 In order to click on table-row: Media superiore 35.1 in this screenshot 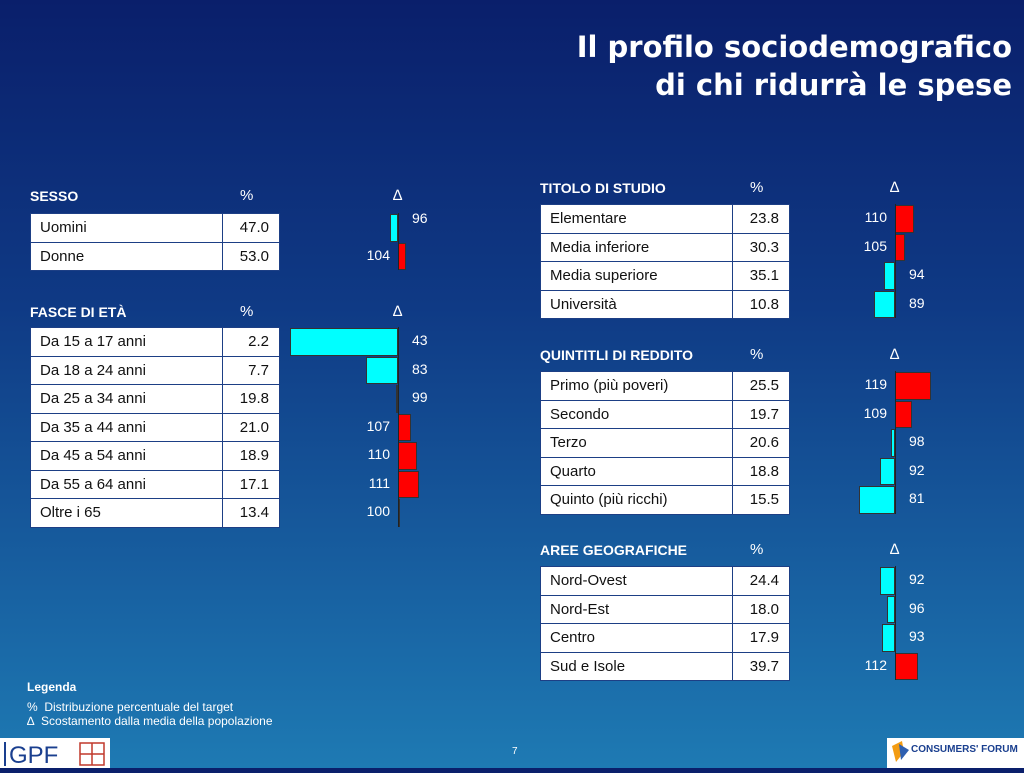, I will do `click(665, 276)`.